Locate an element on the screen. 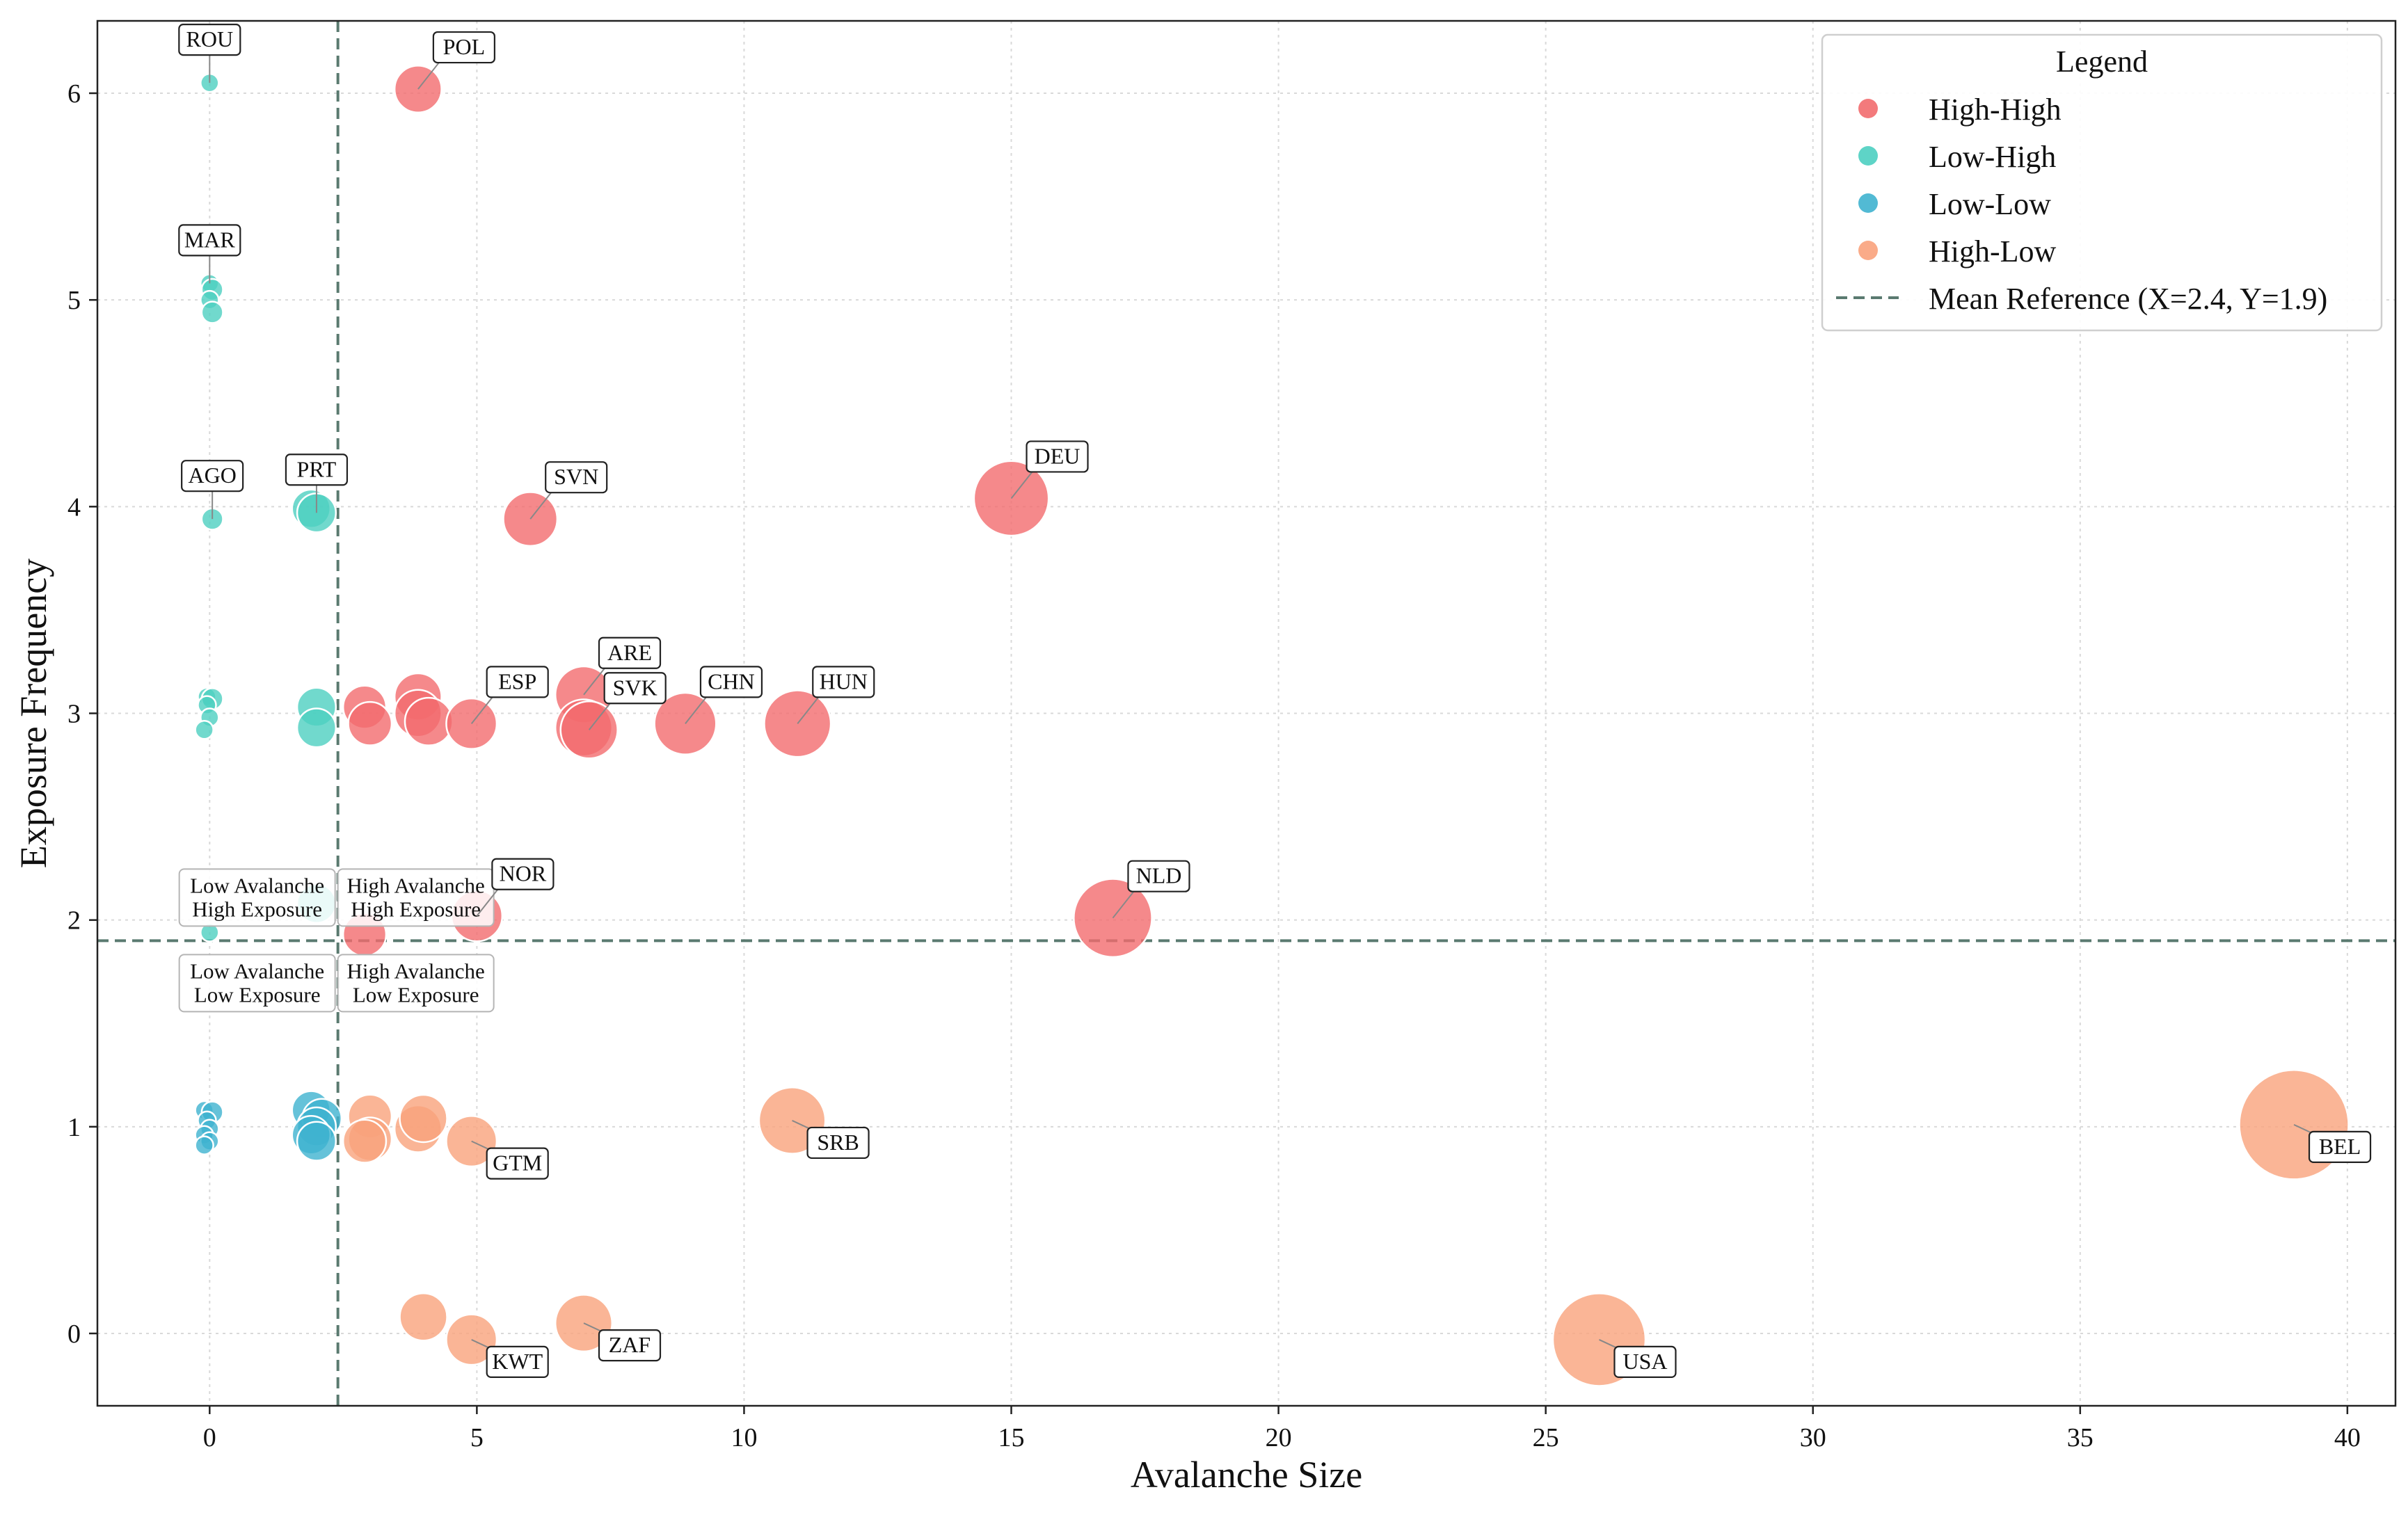 This screenshot has height=1515, width=2408. x-tick-label: 15 is located at coordinates (1011, 1437).